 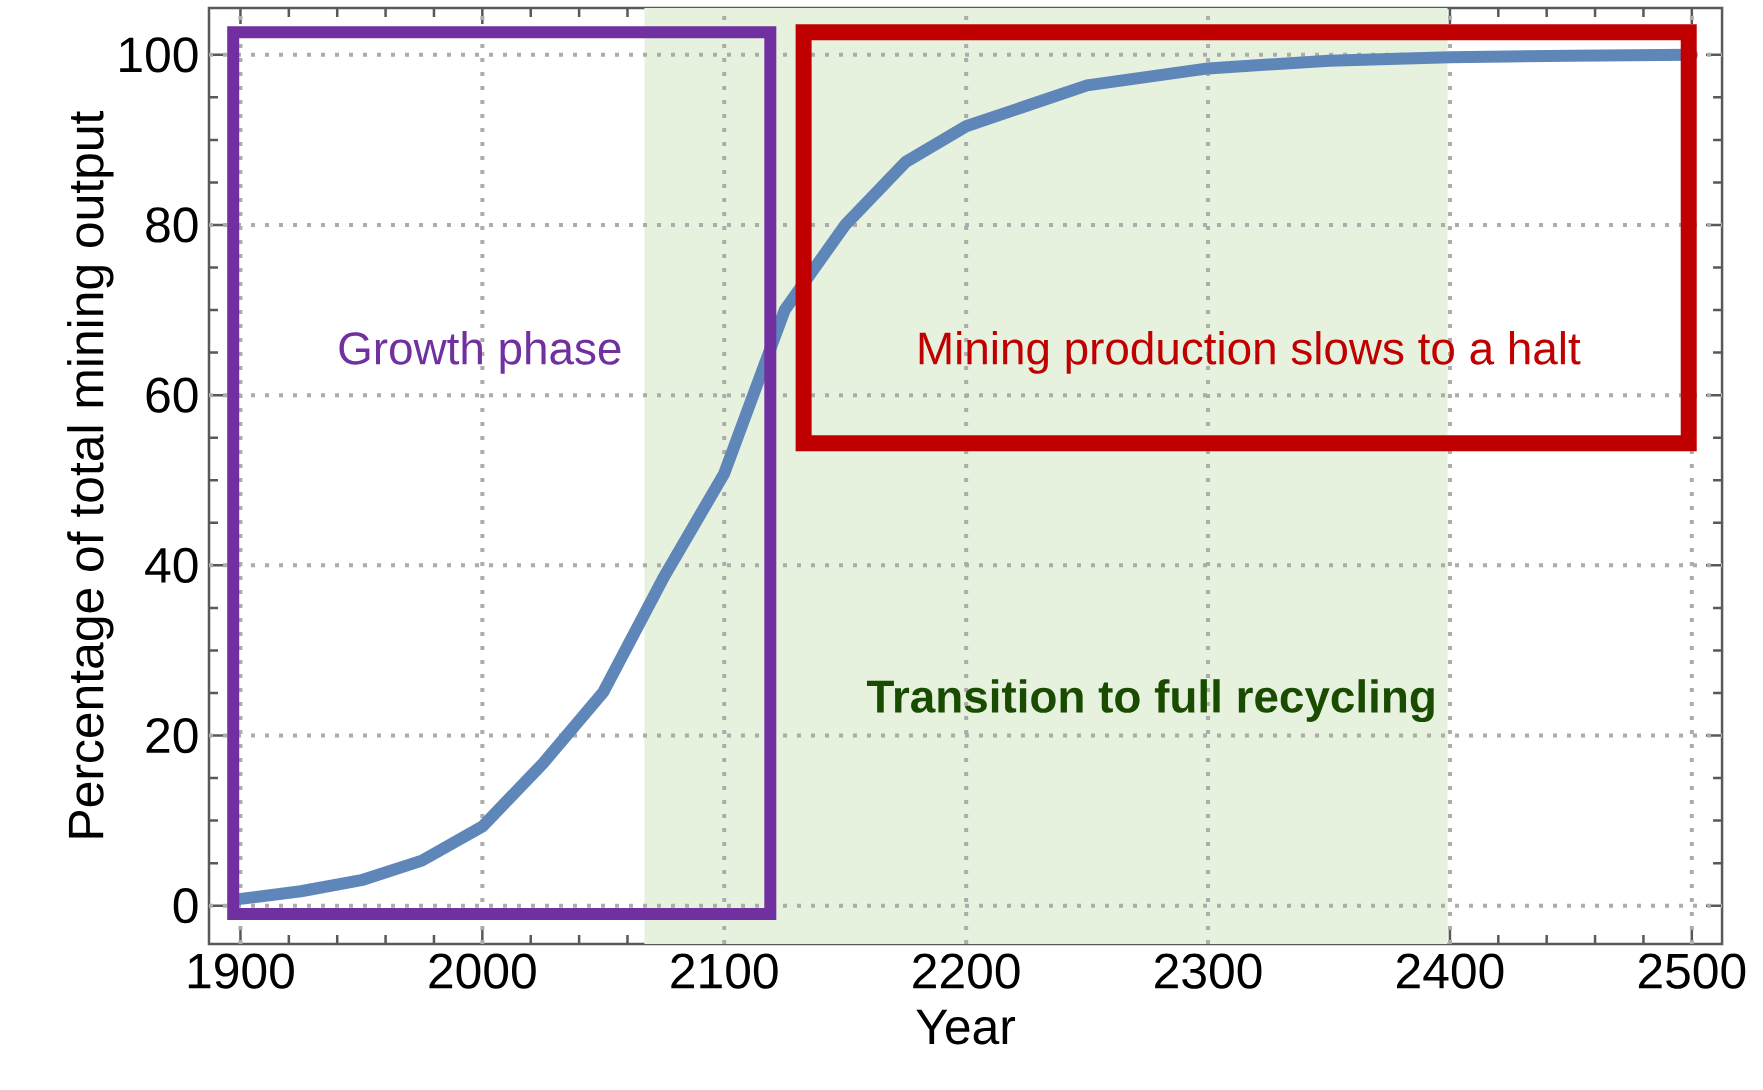 I want to click on x-tick-label: 2000, so click(x=482, y=971).